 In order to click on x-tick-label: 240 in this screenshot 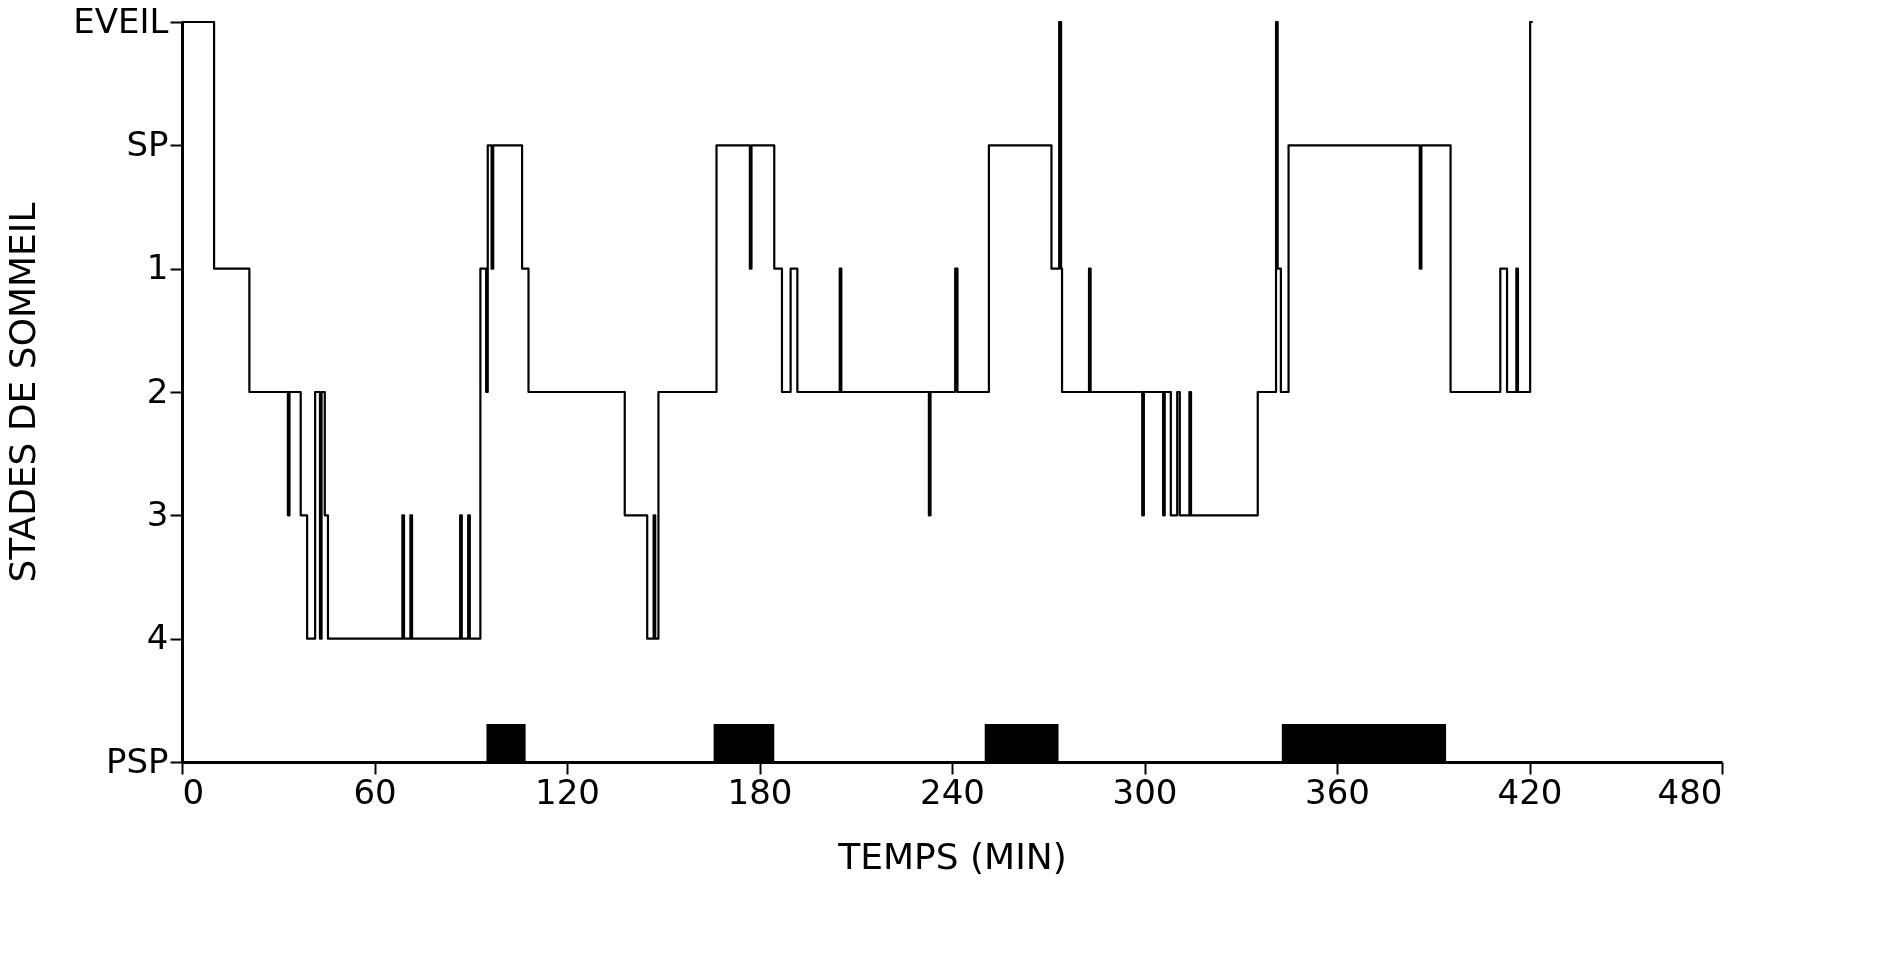, I will do `click(952, 791)`.